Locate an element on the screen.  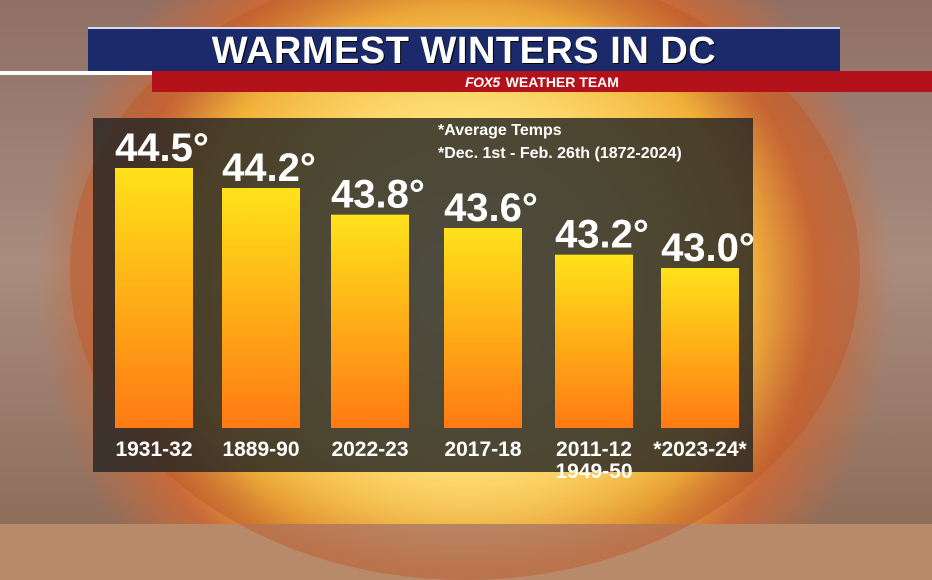
subtitle-bar: FOX5 WEATHER TEAM is located at coordinates (542, 81).